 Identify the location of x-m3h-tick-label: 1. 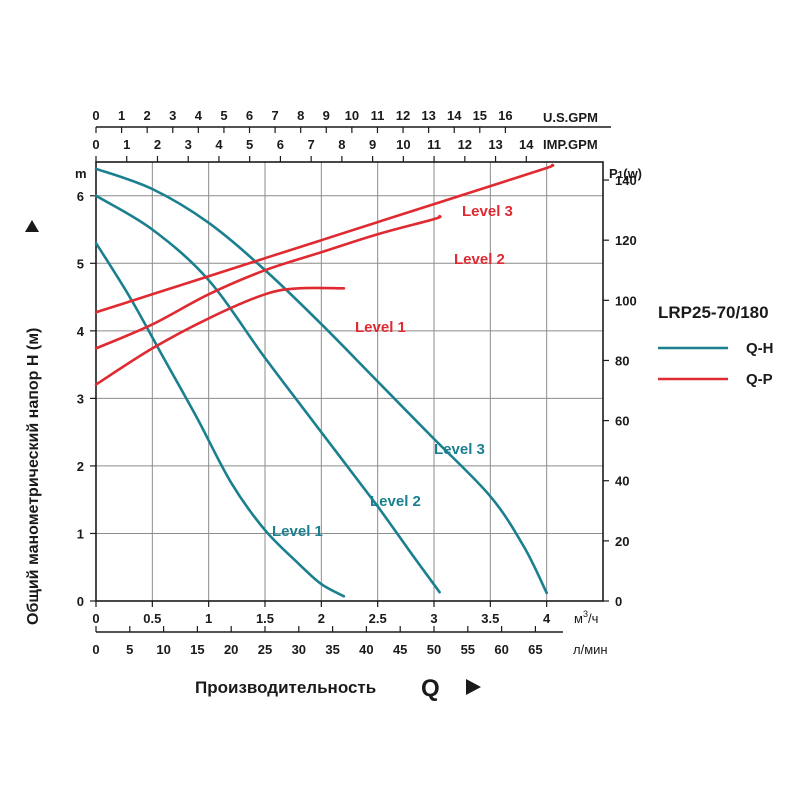
(208, 618).